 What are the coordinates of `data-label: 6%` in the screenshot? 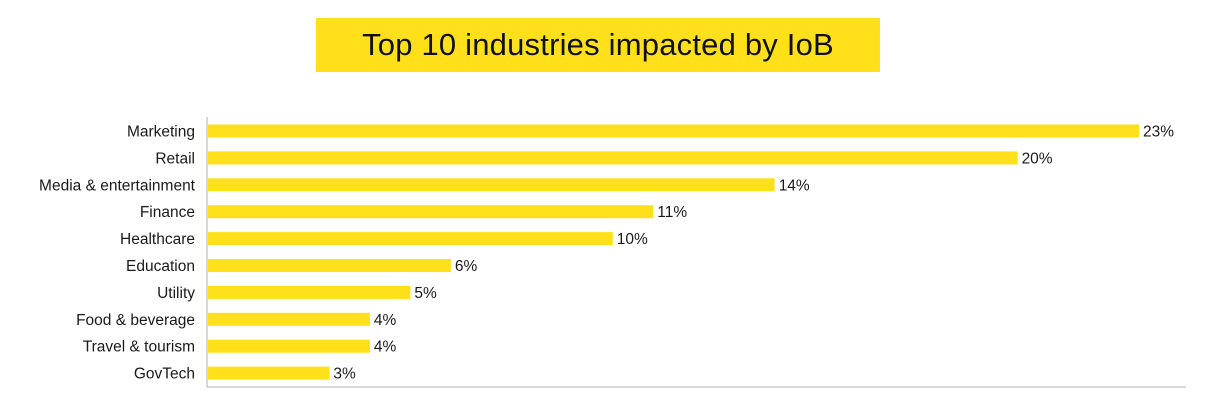 It's located at (466, 266).